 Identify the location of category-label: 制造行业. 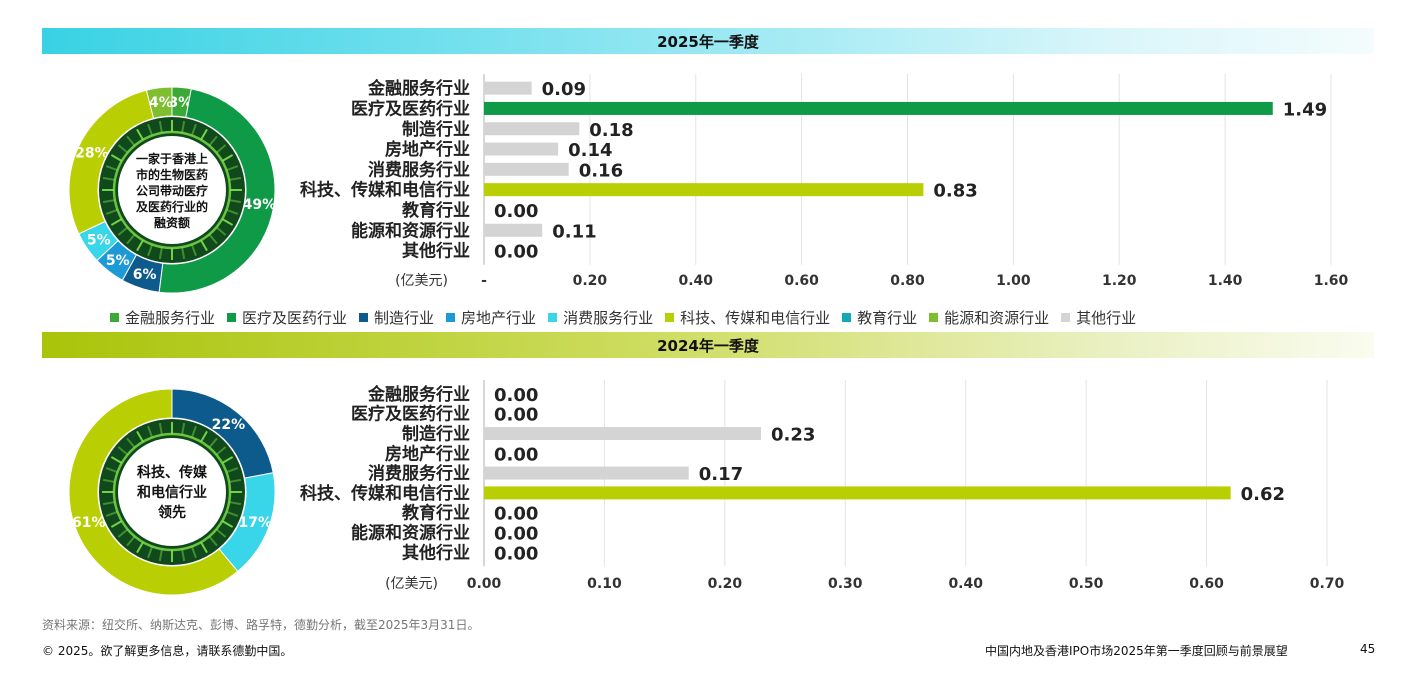
(436, 434).